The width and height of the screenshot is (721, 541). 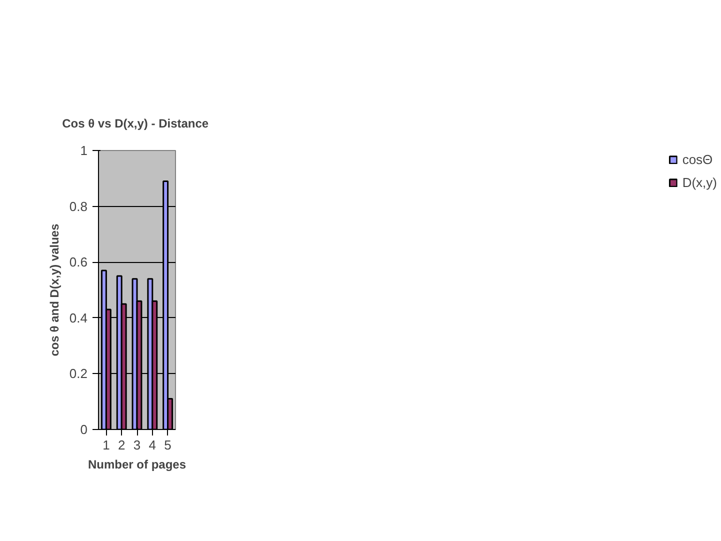 I want to click on legend-label: cosΘ, so click(x=697, y=159).